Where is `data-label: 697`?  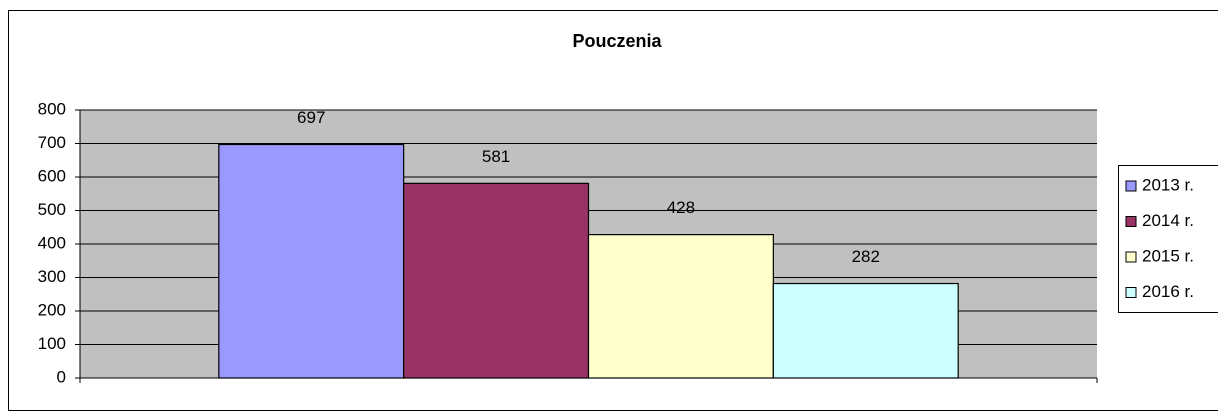 data-label: 697 is located at coordinates (311, 117).